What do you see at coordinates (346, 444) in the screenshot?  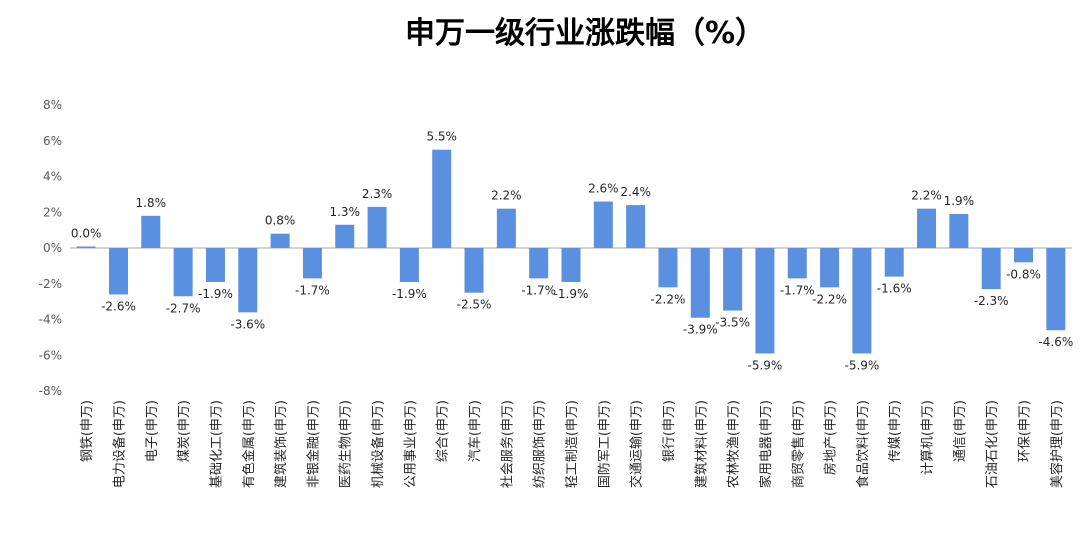 I see `category-label: 医药生物(申万)` at bounding box center [346, 444].